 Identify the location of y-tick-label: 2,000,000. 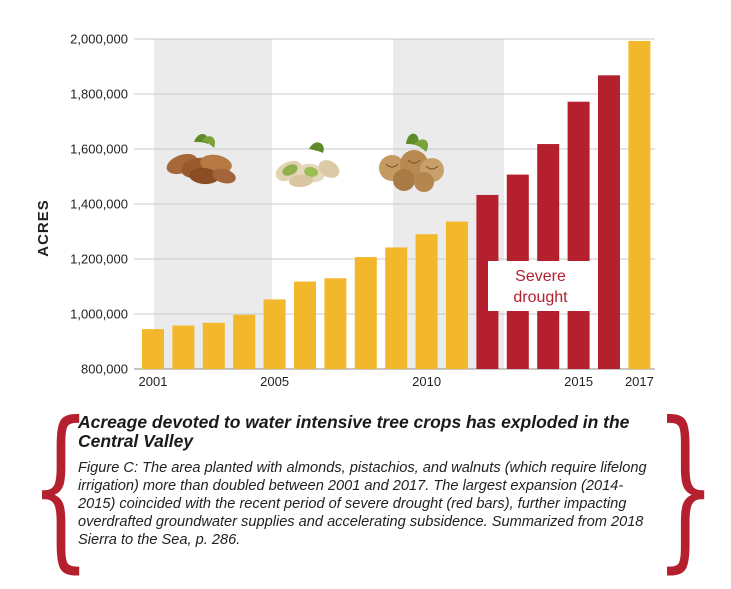
(99, 39).